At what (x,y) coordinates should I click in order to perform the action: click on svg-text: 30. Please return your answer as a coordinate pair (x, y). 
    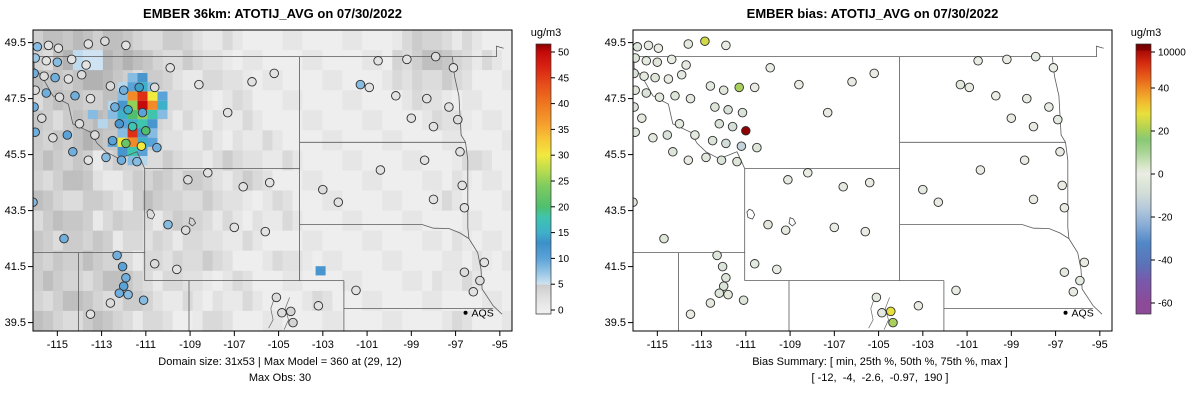
    Looking at the image, I should click on (564, 156).